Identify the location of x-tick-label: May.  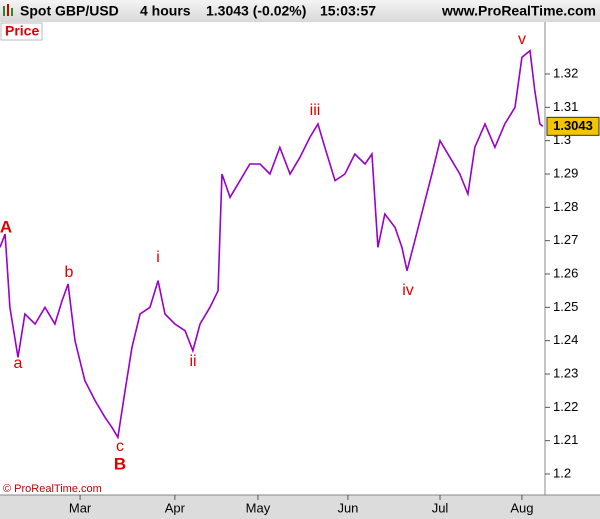
(258, 507).